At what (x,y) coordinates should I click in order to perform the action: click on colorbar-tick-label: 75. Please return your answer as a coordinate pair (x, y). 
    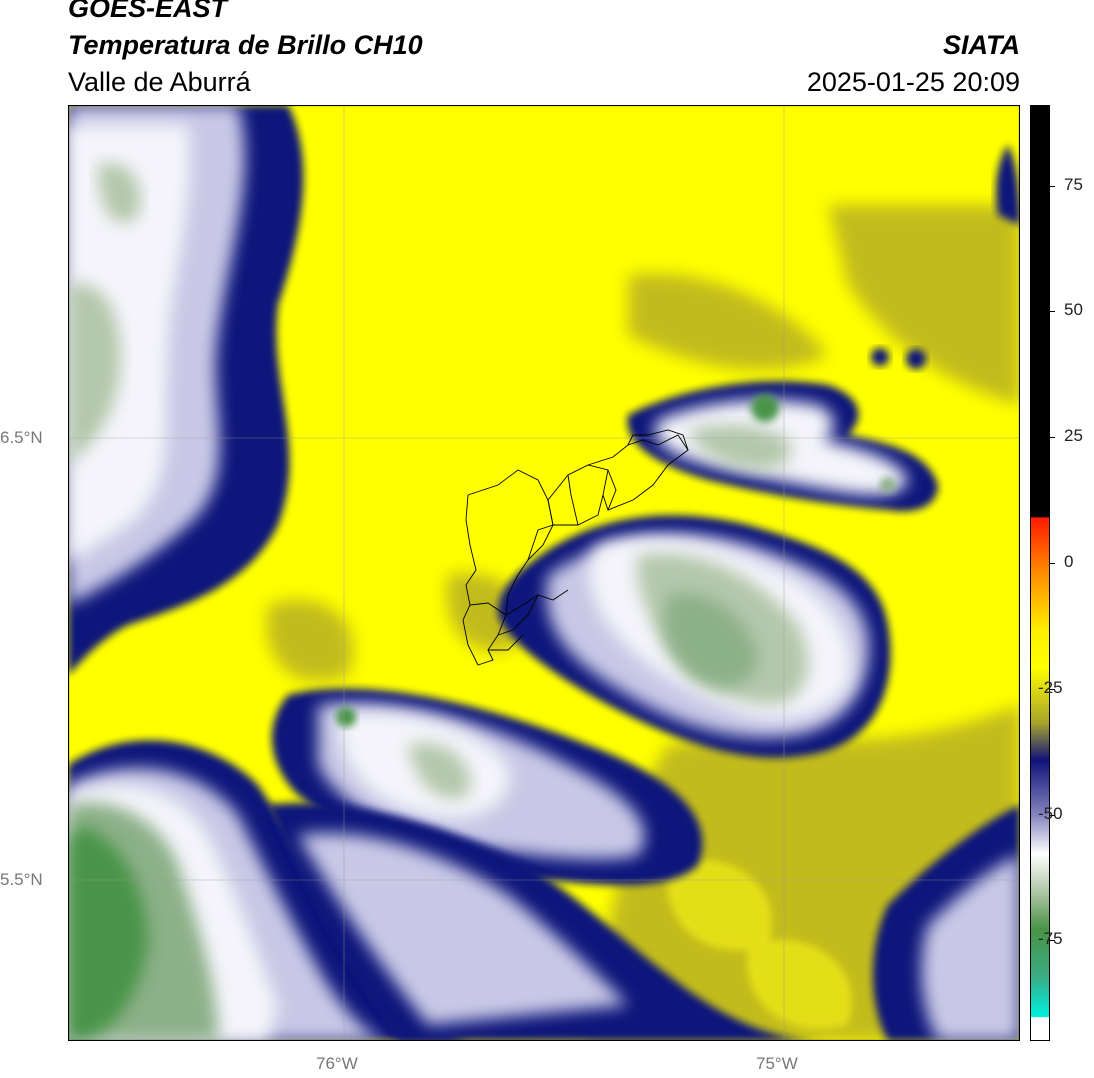
    Looking at the image, I should click on (1073, 184).